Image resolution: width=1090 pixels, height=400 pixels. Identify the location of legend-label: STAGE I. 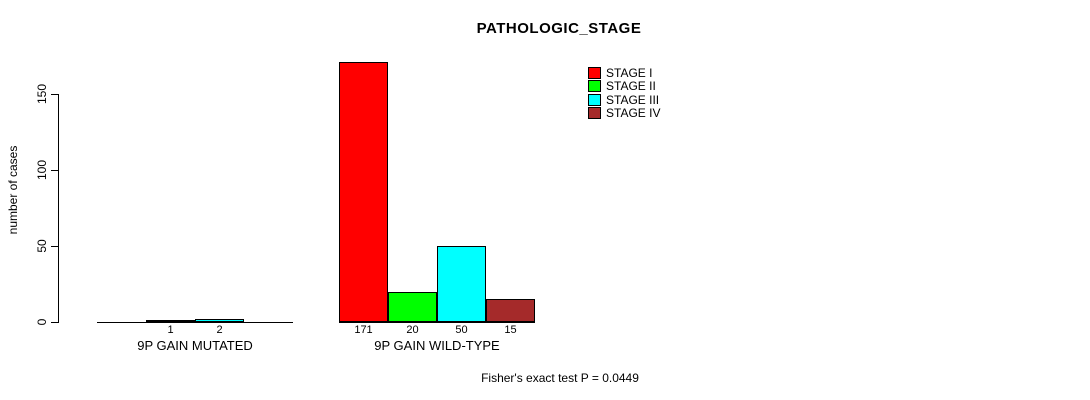
(629, 73).